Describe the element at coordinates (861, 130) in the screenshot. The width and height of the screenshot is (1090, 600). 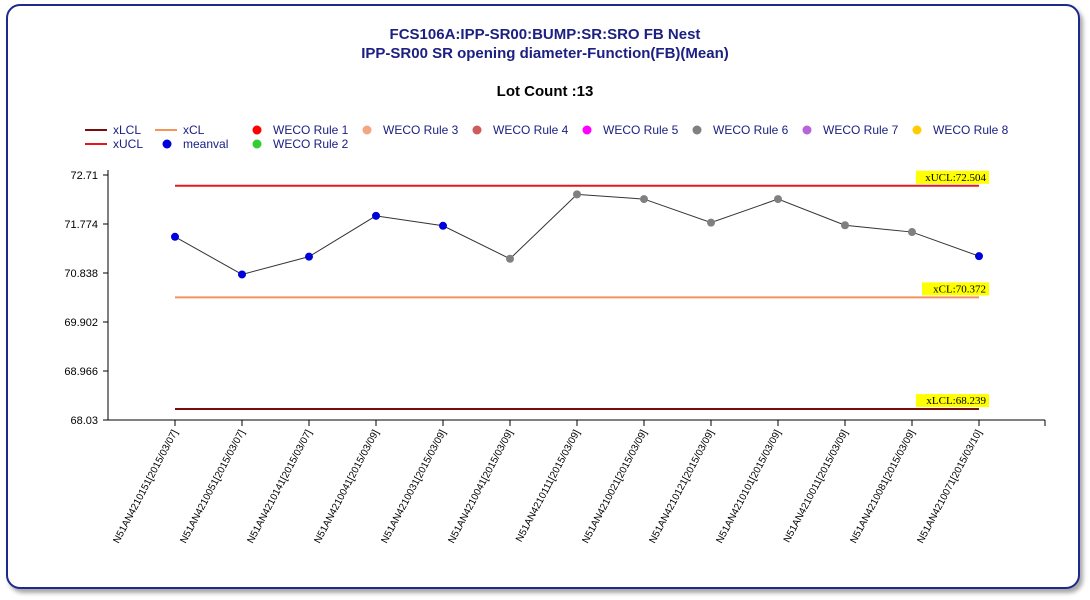
I see `legend-label-weco-rule-7: WECO Rule 7` at that location.